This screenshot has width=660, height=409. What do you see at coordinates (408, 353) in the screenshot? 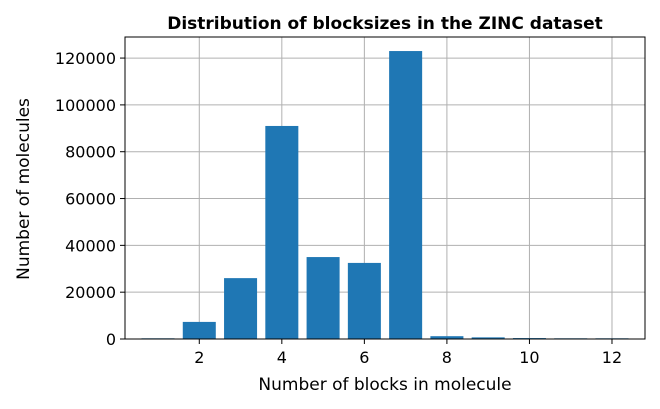
I see `x-axis-ticks: 2 4 6 8 10 12` at bounding box center [408, 353].